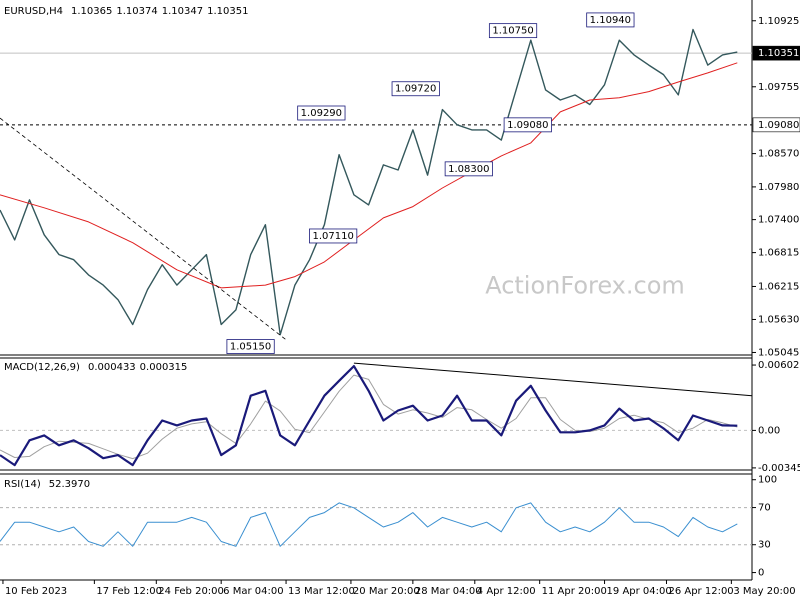 Image resolution: width=800 pixels, height=600 pixels. I want to click on x-tick-label: 10 Feb 2023, so click(36, 591).